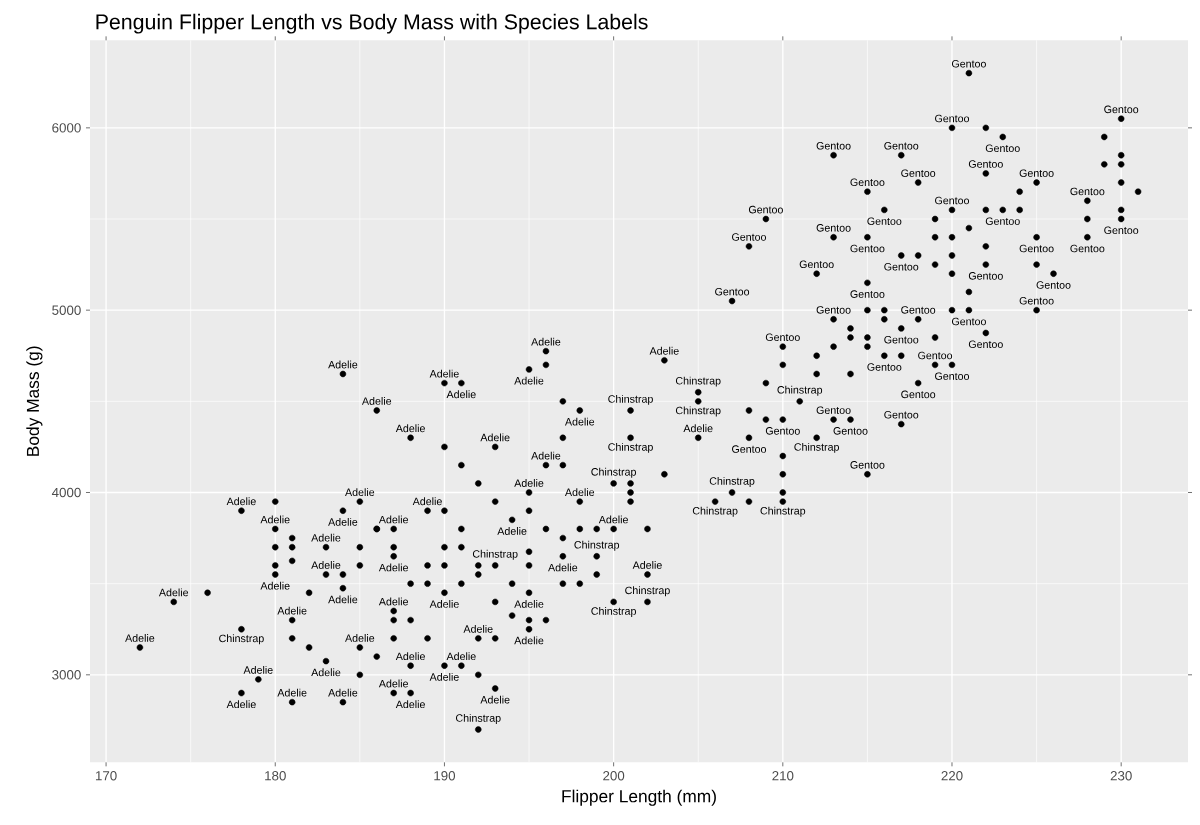 This screenshot has width=1200, height=825. Describe the element at coordinates (393, 519) in the screenshot. I see `series-label: Adelie` at that location.